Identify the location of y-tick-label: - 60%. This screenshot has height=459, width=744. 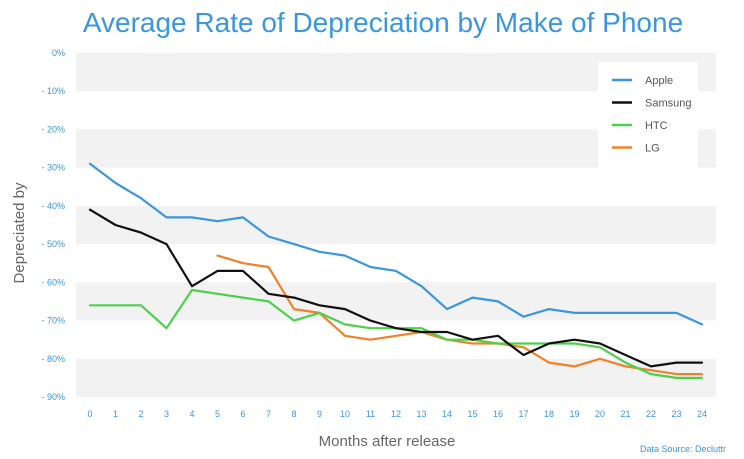
(53, 282).